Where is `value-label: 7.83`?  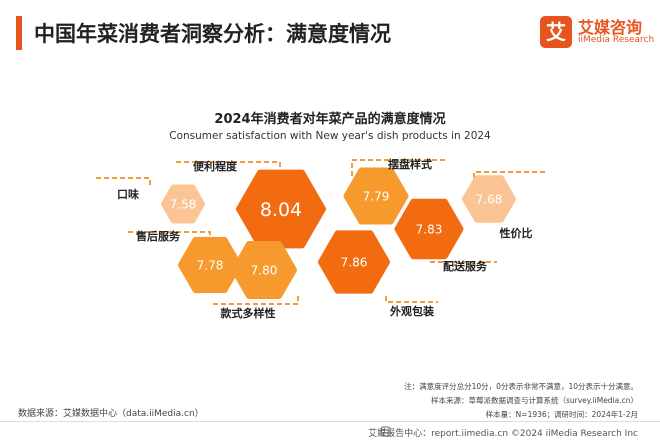 value-label: 7.83 is located at coordinates (429, 230).